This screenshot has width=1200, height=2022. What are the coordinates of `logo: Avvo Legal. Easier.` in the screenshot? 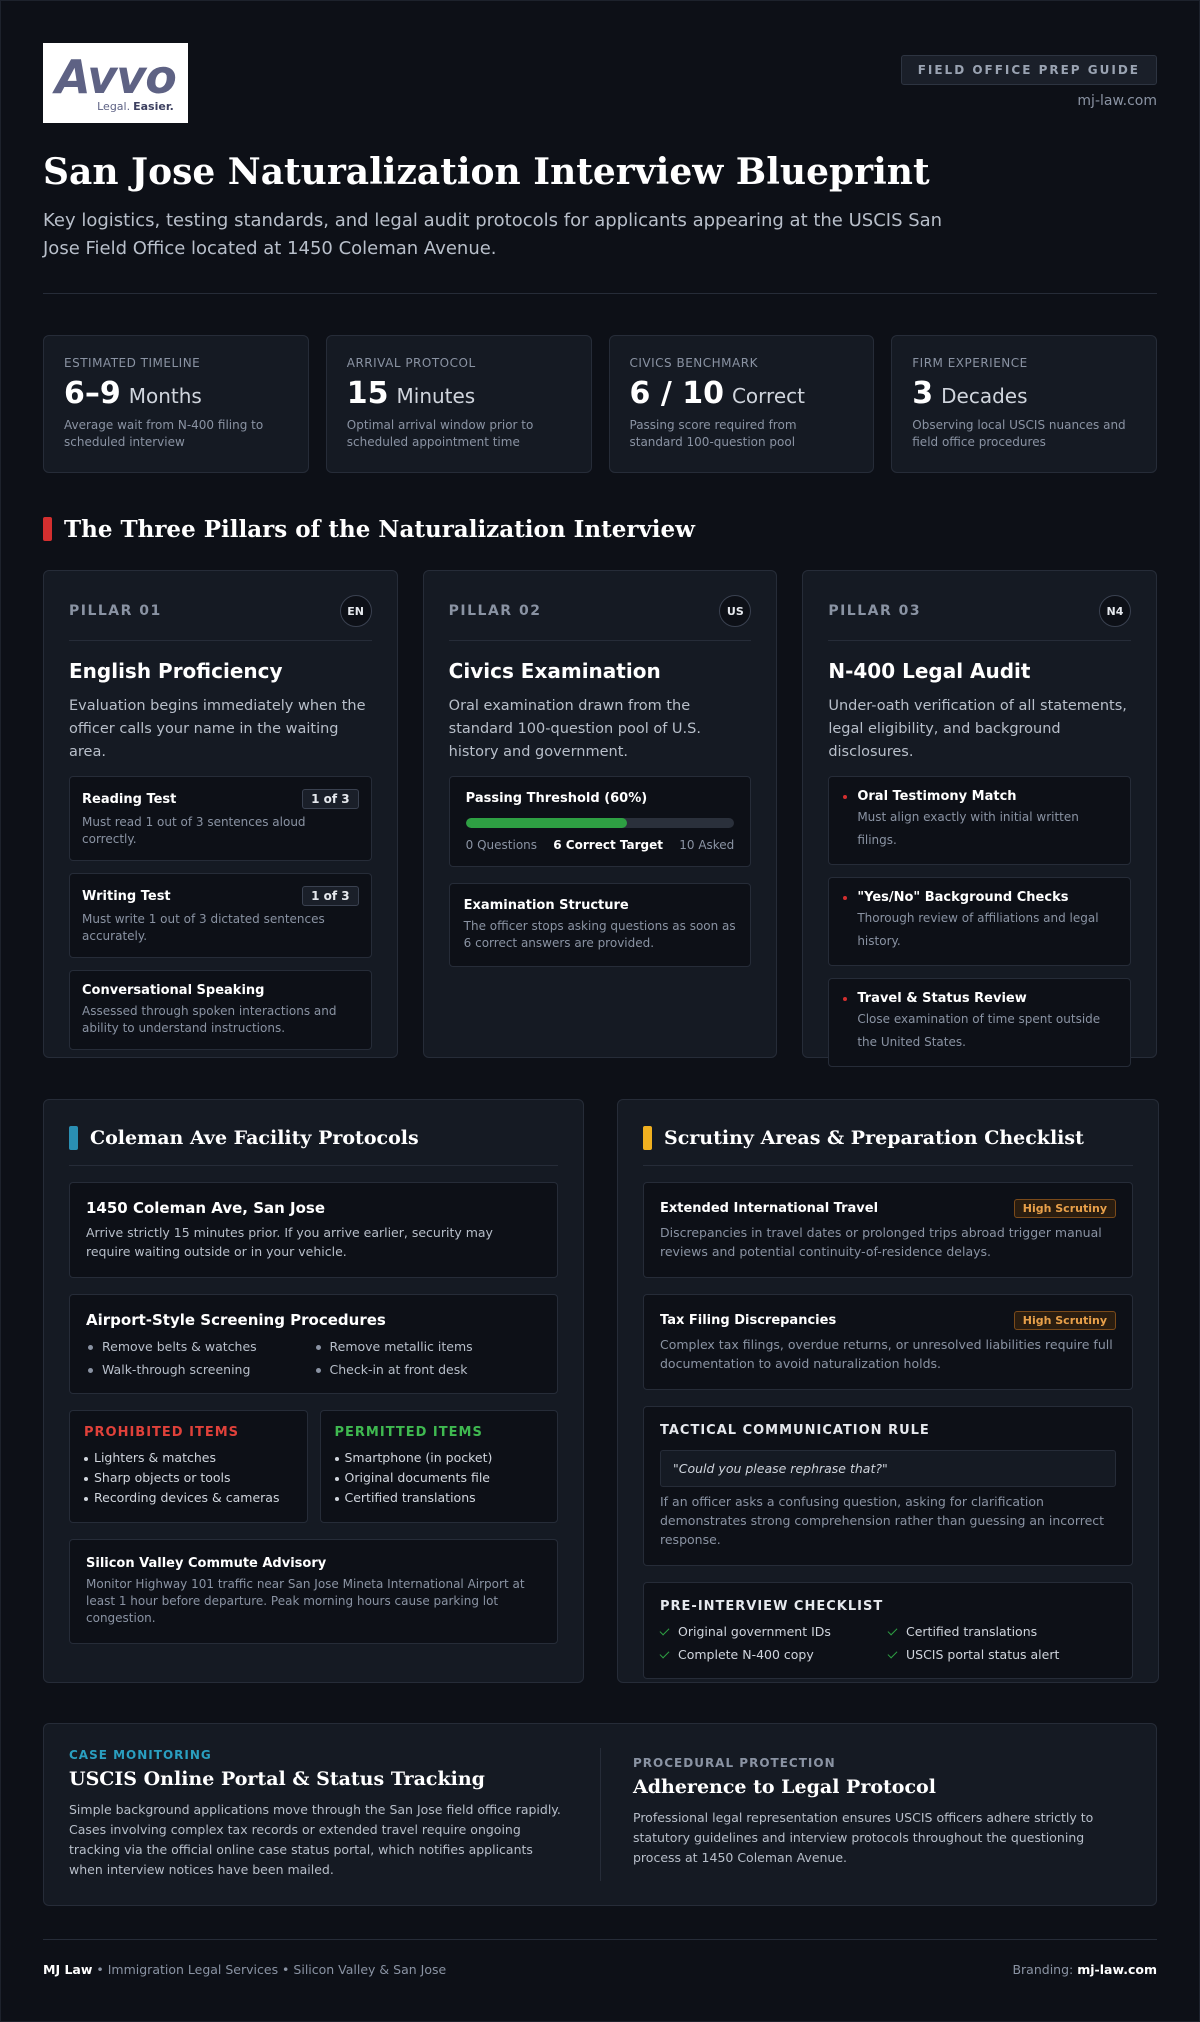 It's located at (115, 83).